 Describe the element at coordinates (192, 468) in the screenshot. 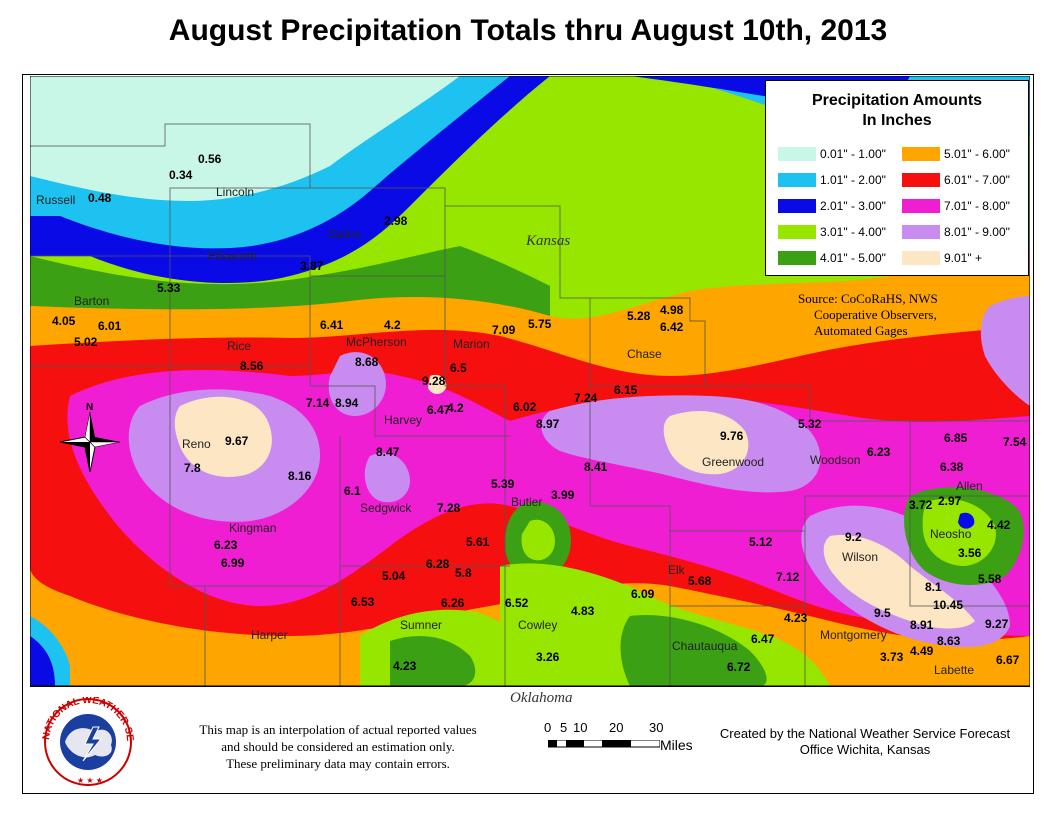

I see `precip-value: 7.8` at that location.